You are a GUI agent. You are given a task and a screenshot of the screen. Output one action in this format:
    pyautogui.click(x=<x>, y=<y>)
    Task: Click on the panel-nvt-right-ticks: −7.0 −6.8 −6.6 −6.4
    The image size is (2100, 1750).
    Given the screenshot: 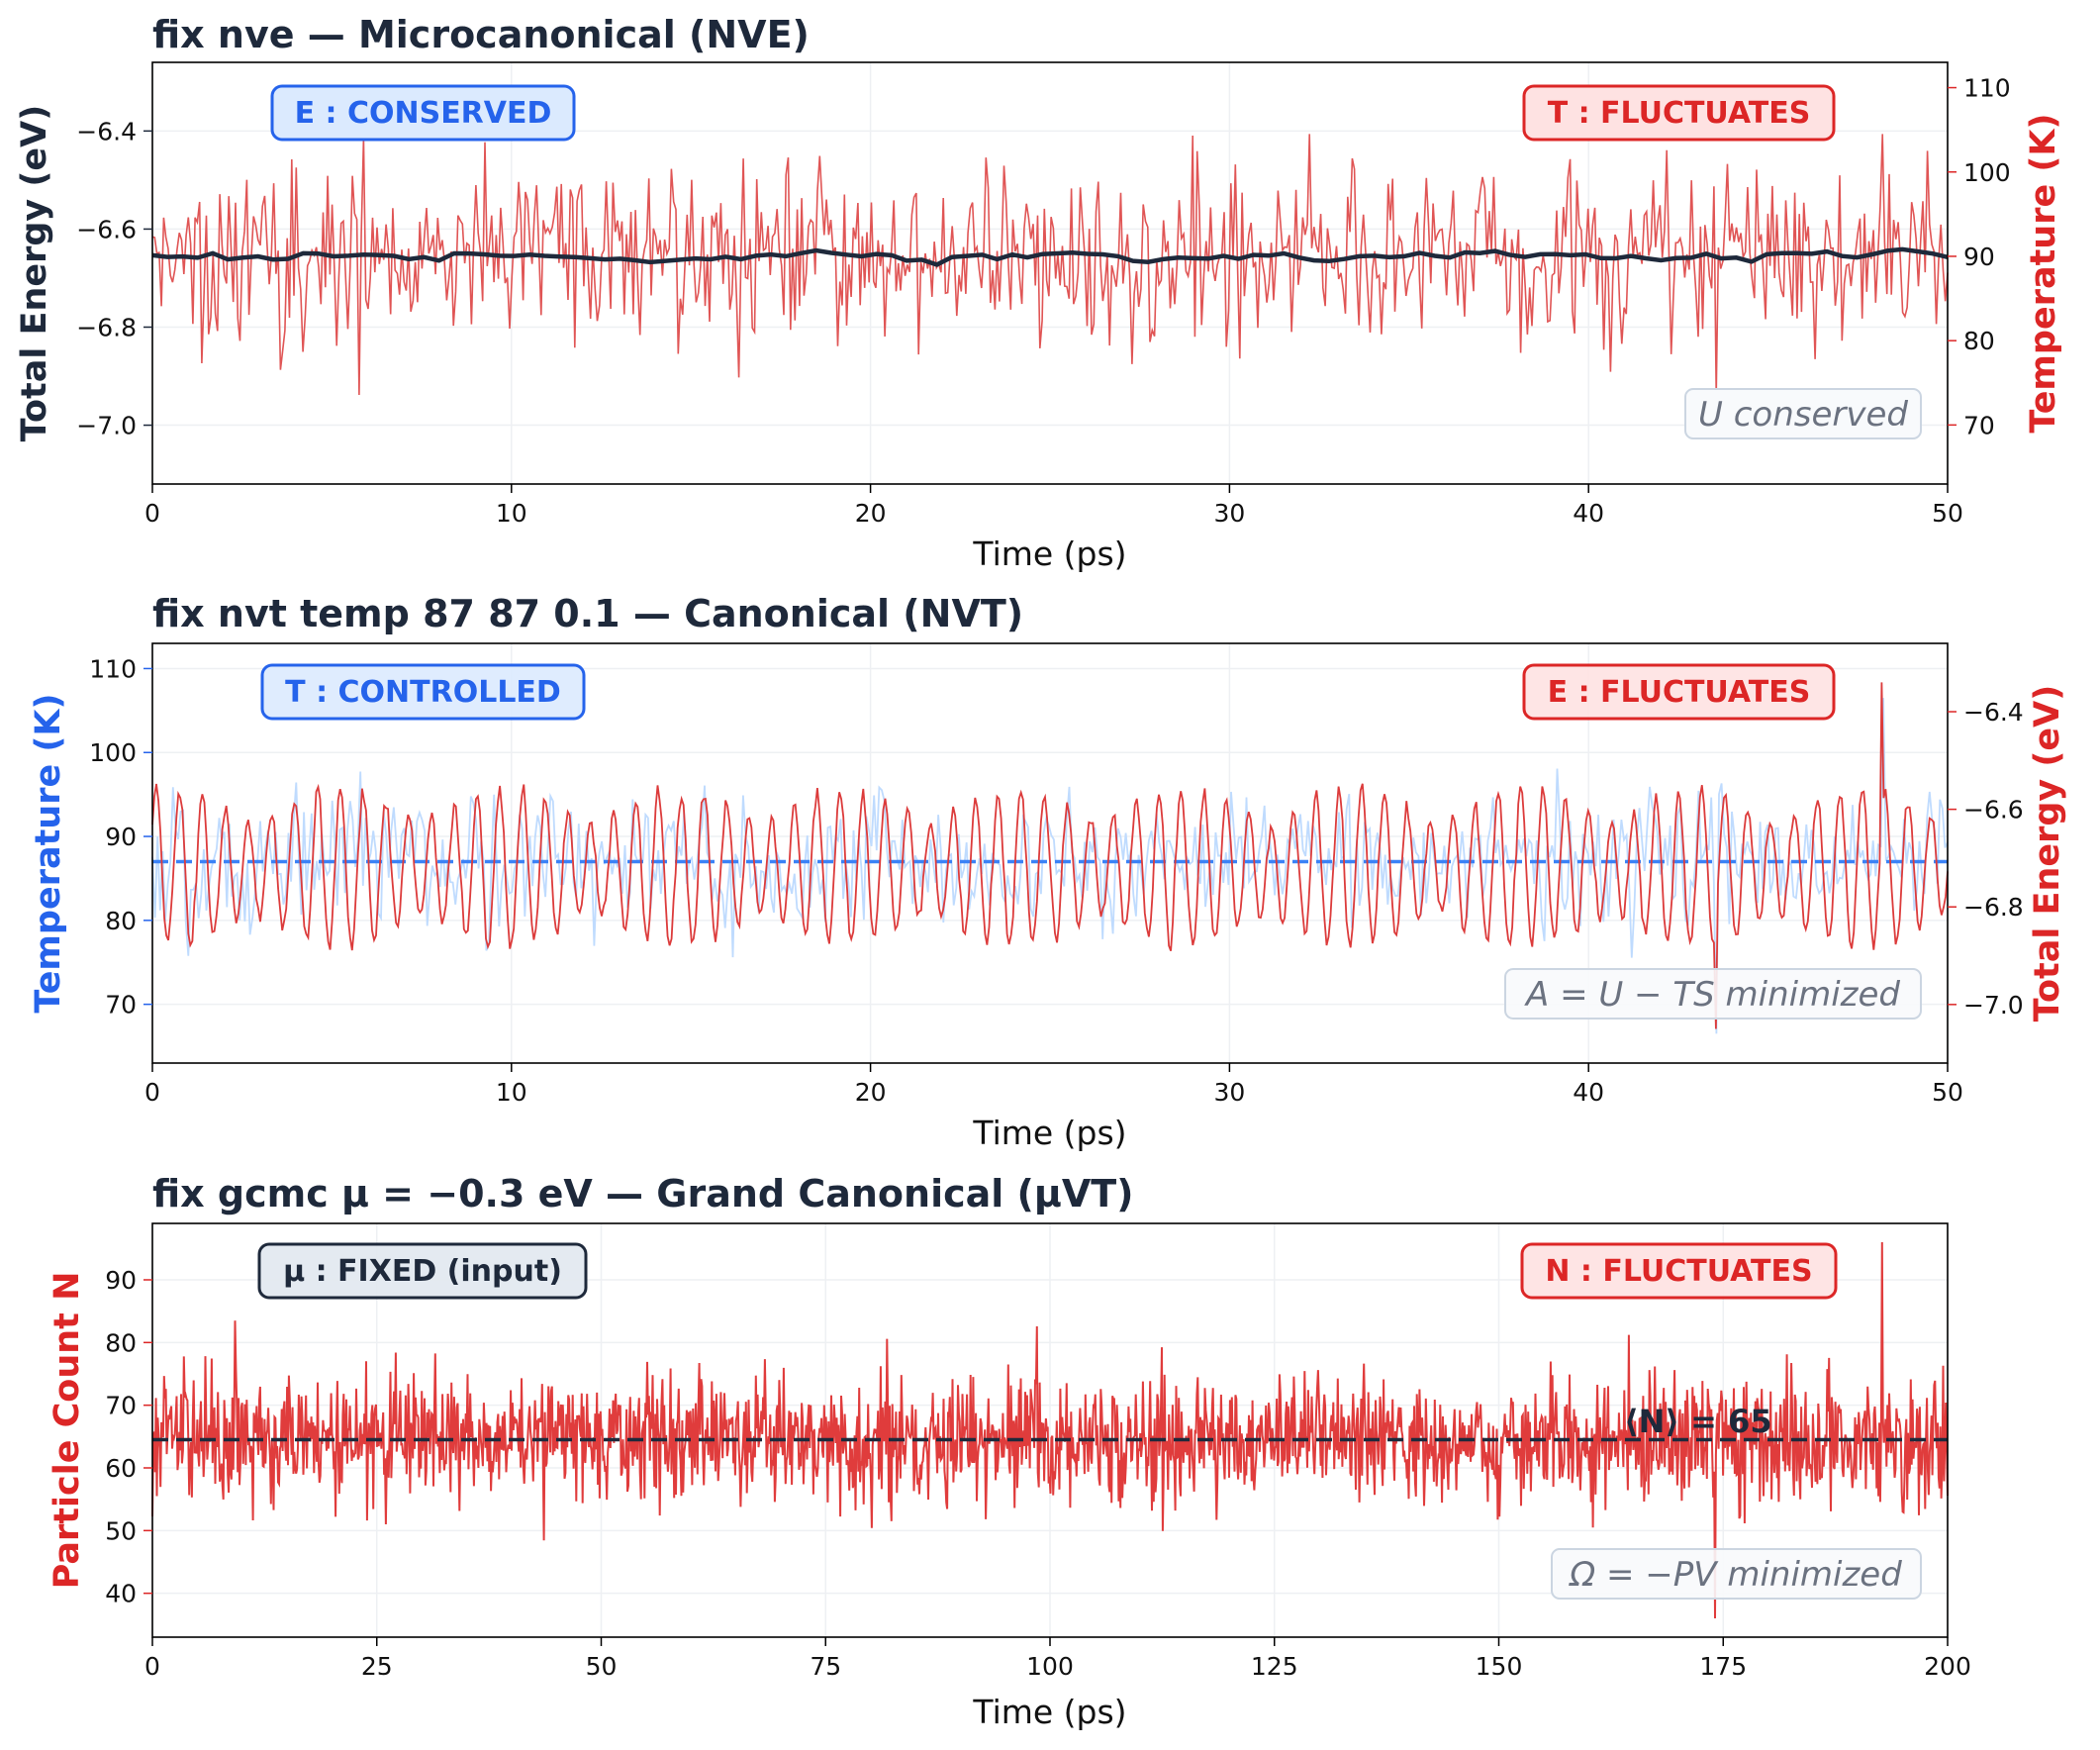 What is the action you would take?
    pyautogui.click(x=1986, y=859)
    